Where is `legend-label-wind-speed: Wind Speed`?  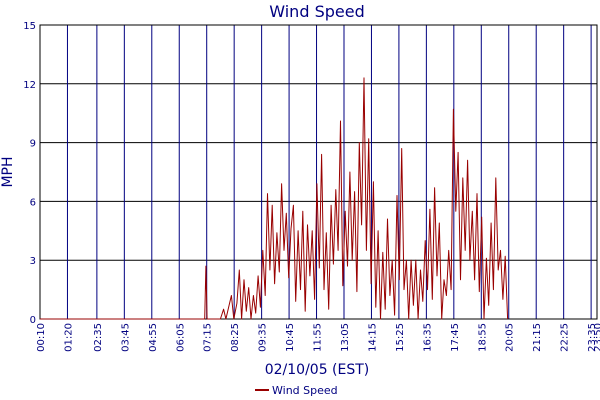 legend-label-wind-speed: Wind Speed is located at coordinates (305, 390).